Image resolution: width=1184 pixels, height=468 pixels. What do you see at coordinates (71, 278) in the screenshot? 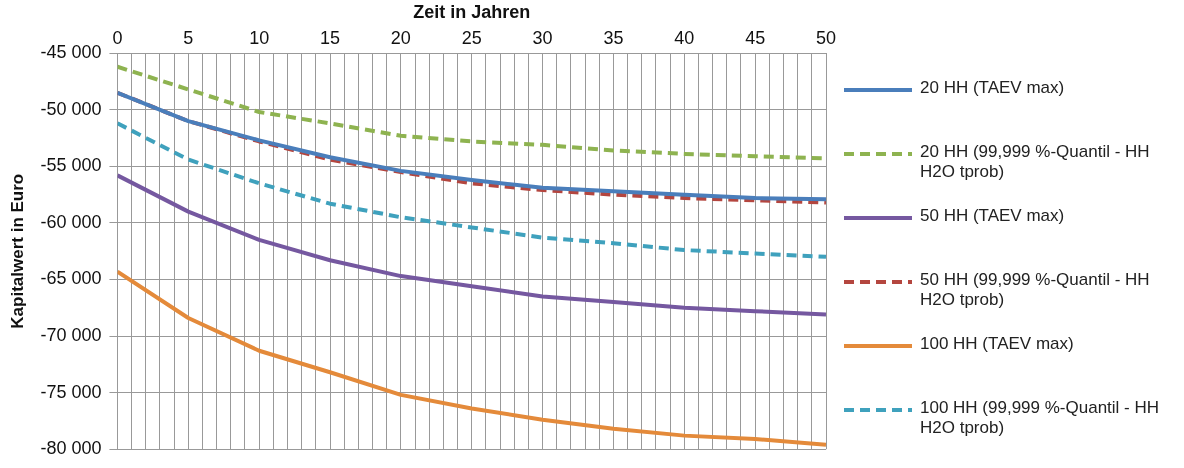
I see `y-tick-label: -65 000` at bounding box center [71, 278].